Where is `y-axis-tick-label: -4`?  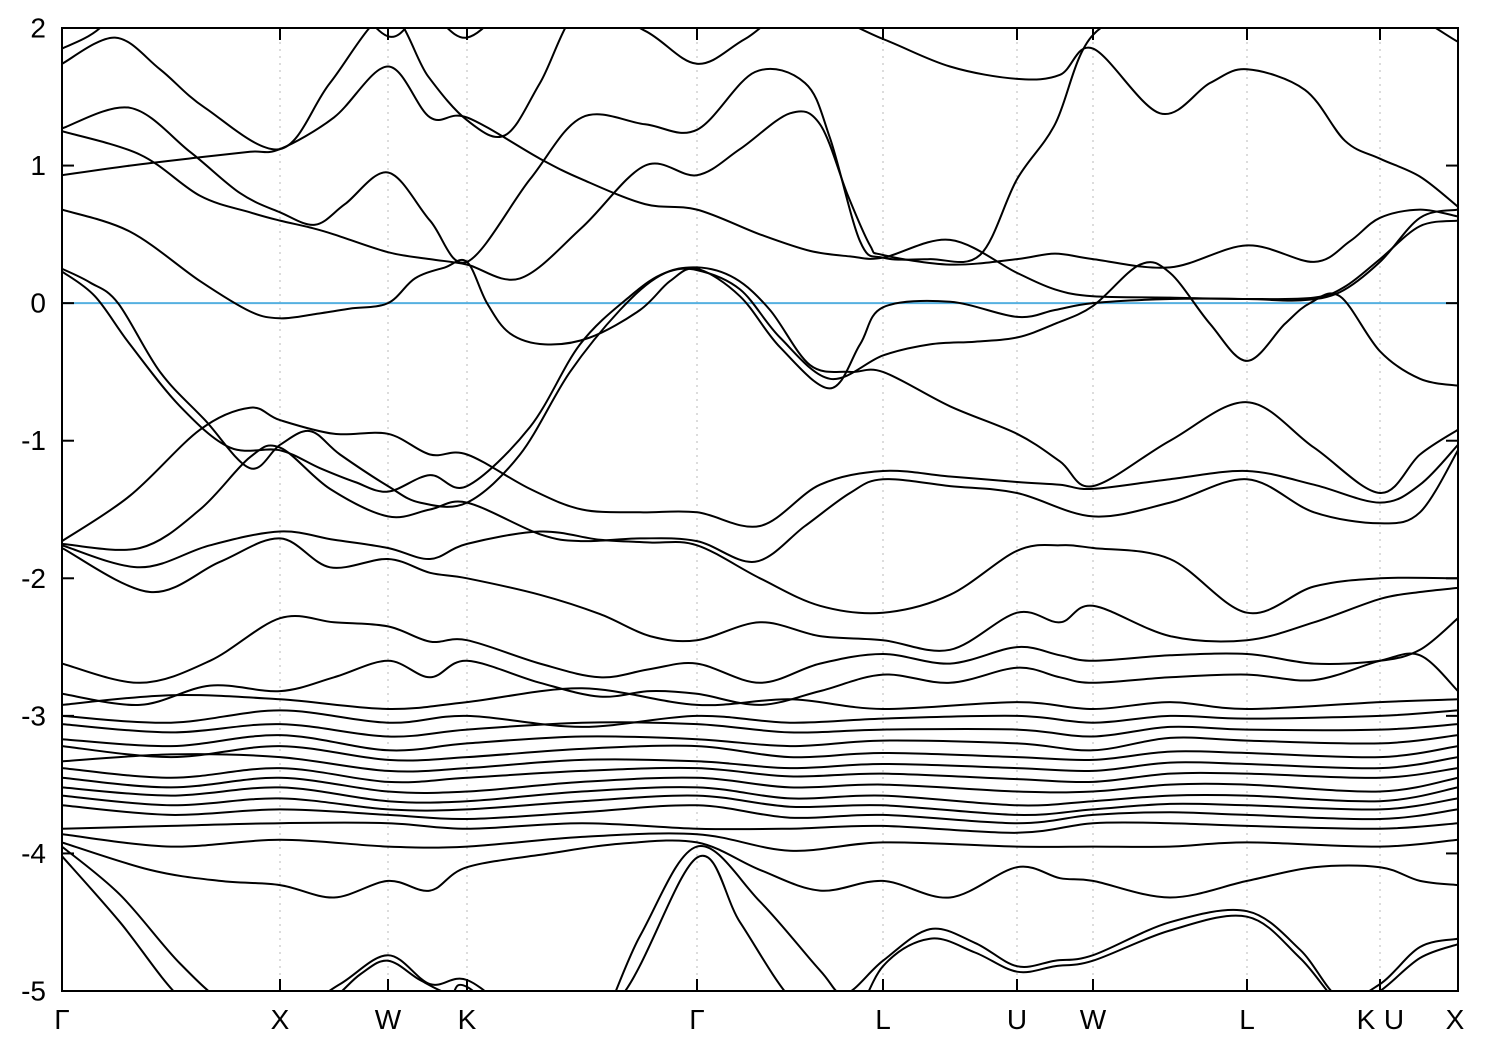
y-axis-tick-label: -4 is located at coordinates (33, 853).